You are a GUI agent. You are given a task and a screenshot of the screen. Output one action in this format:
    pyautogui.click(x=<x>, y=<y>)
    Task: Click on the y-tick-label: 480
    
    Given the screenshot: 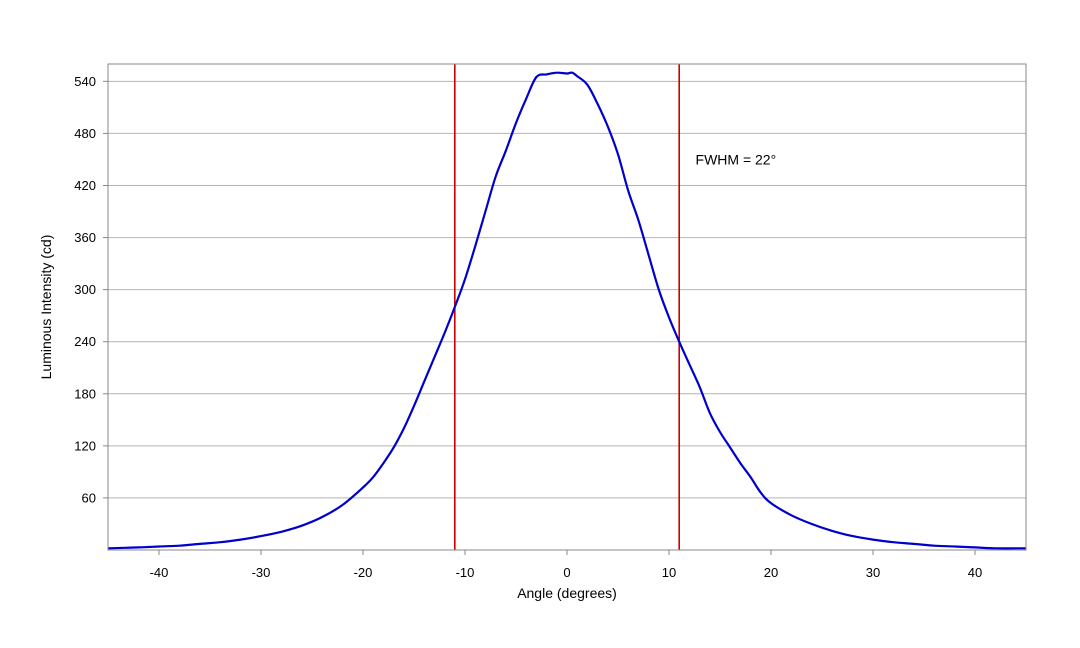 What is the action you would take?
    pyautogui.click(x=85, y=133)
    